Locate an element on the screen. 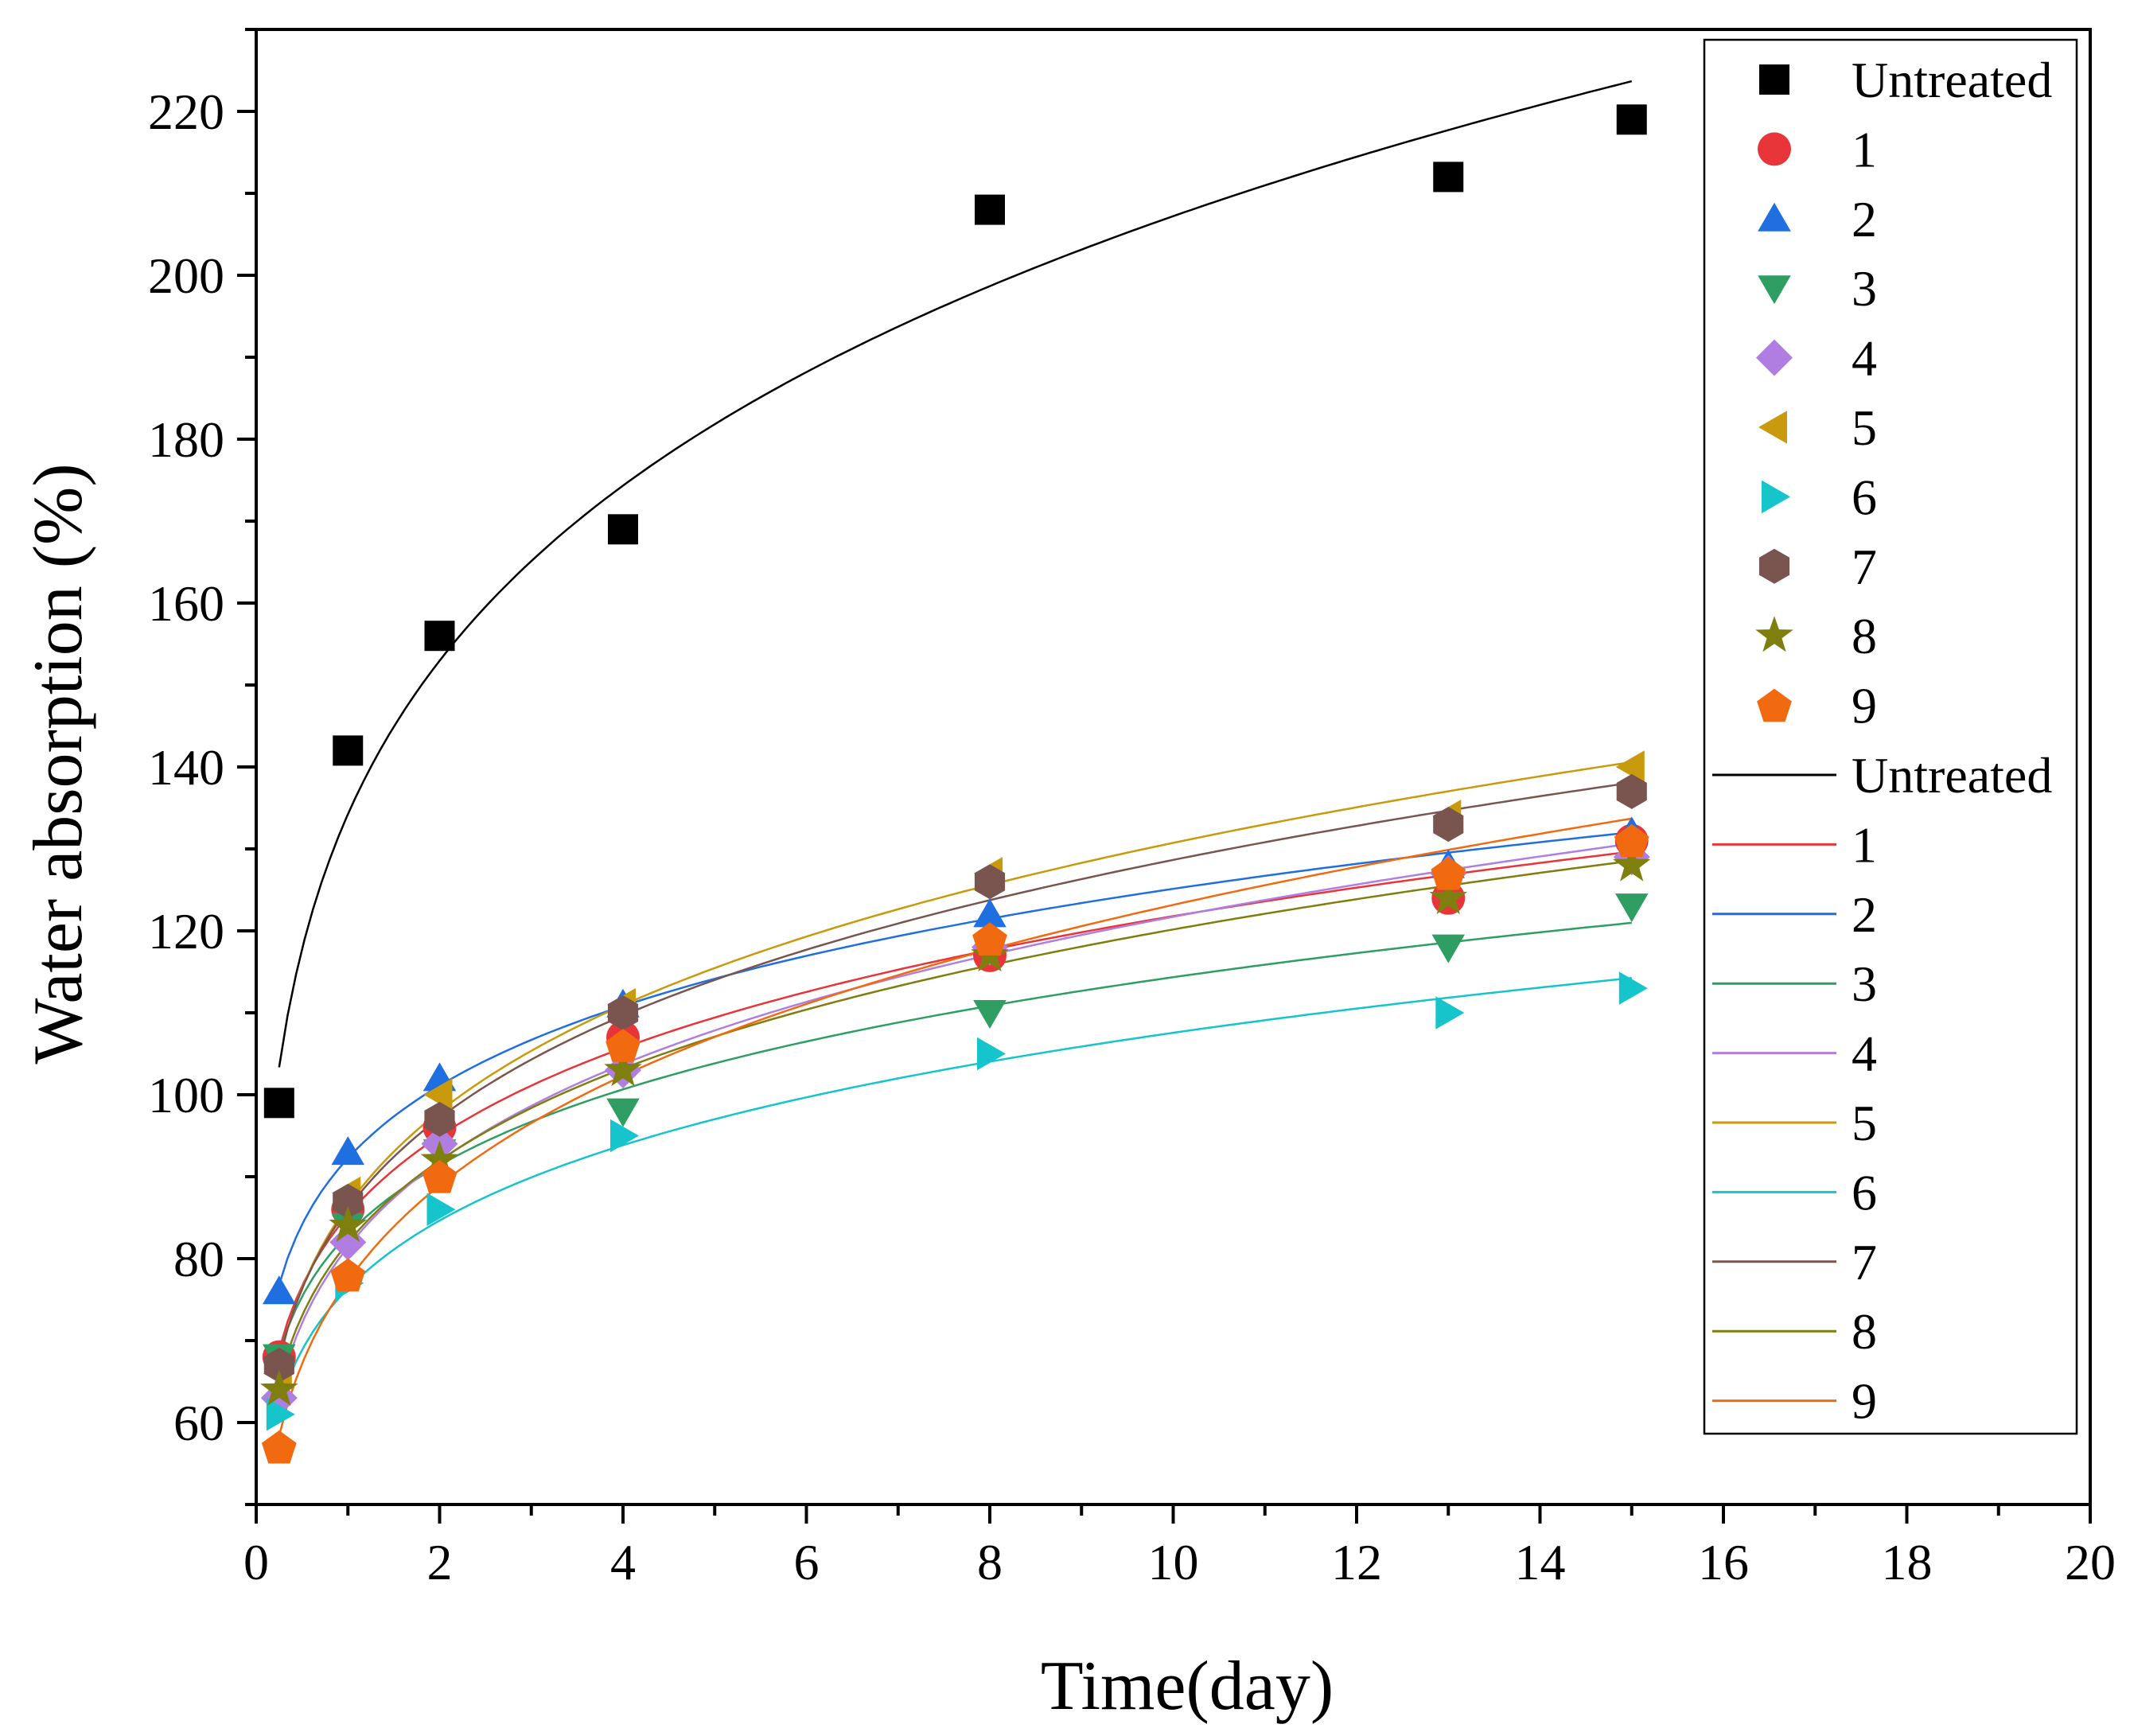 Image resolution: width=2130 pixels, height=1736 pixels. y-tick-label-3: 120 is located at coordinates (186, 931).